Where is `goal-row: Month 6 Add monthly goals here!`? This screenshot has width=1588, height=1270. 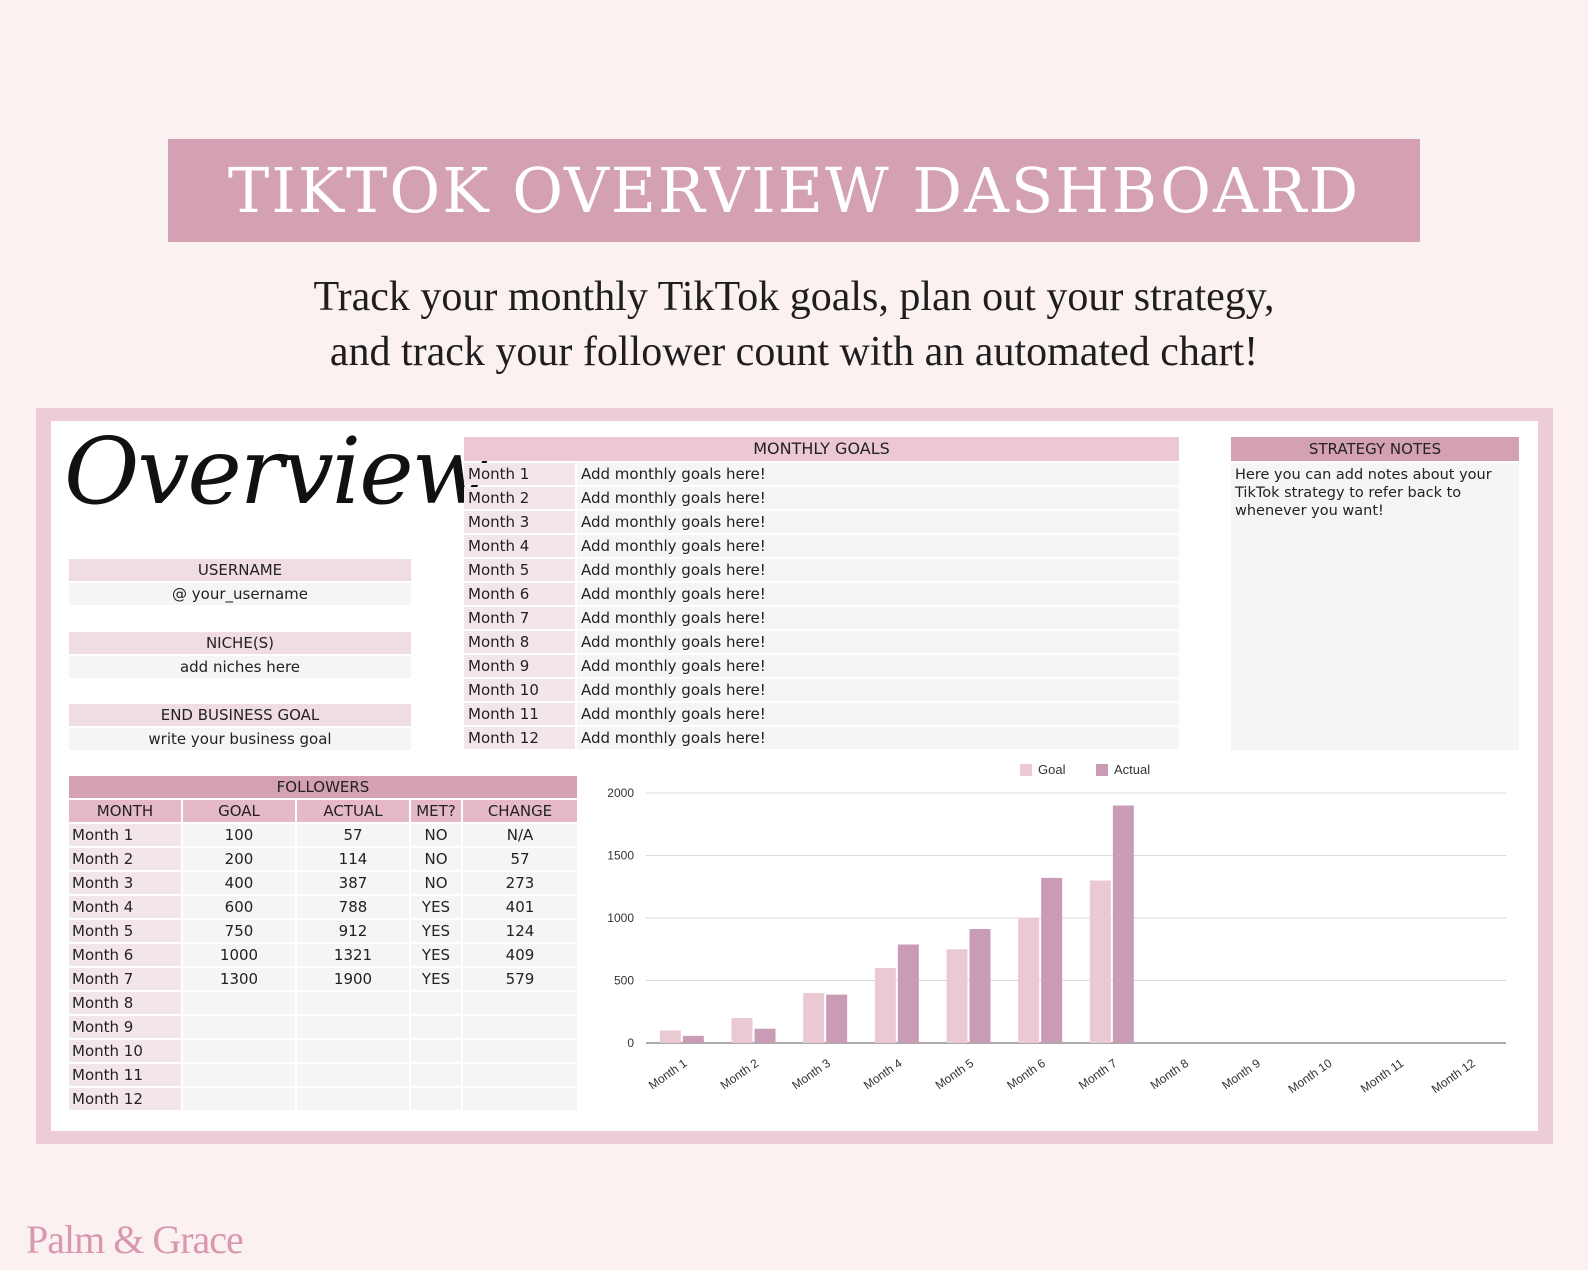 goal-row: Month 6 Add monthly goals here! is located at coordinates (821, 594).